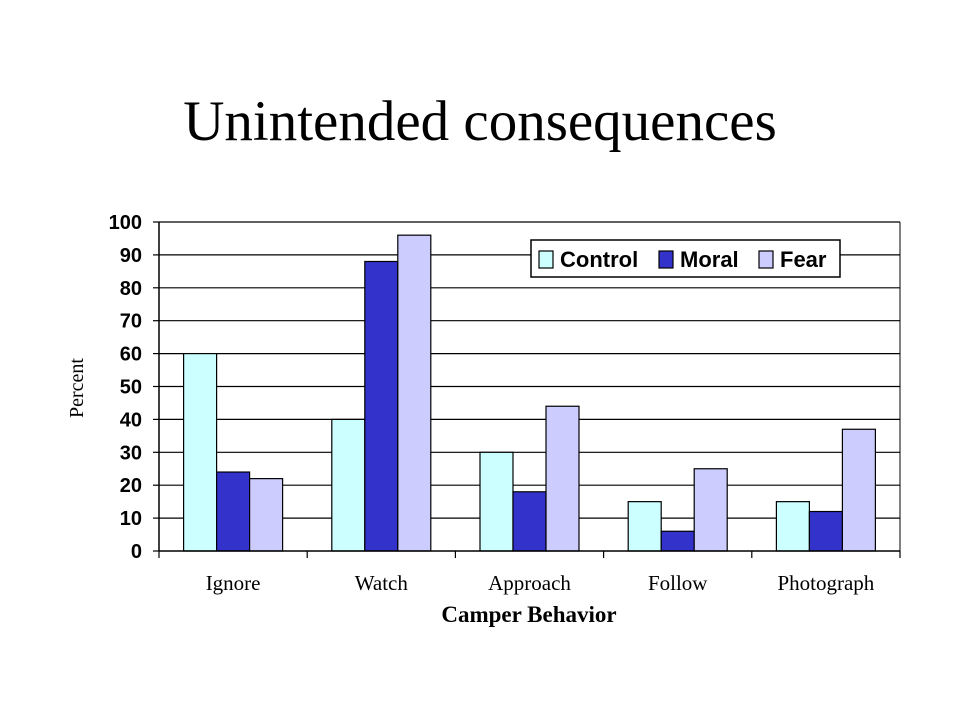 This screenshot has width=960, height=720. I want to click on bar-moral-approach, so click(529, 521).